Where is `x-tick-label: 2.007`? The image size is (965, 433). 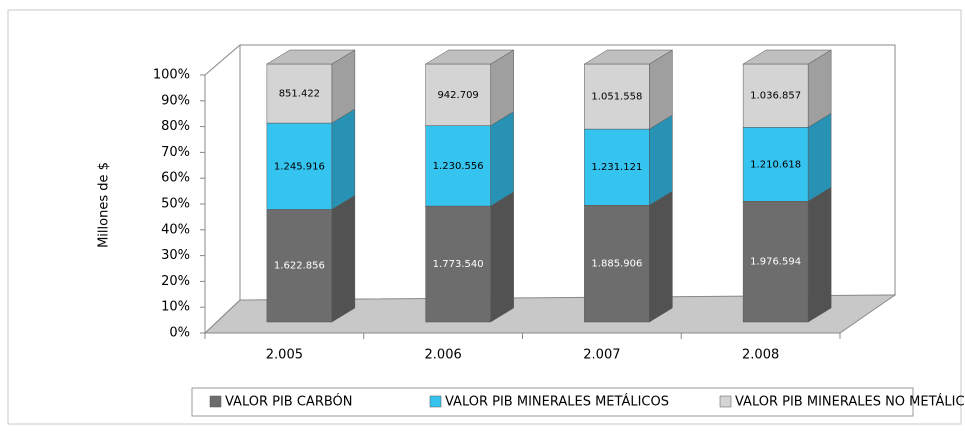 x-tick-label: 2.007 is located at coordinates (601, 355).